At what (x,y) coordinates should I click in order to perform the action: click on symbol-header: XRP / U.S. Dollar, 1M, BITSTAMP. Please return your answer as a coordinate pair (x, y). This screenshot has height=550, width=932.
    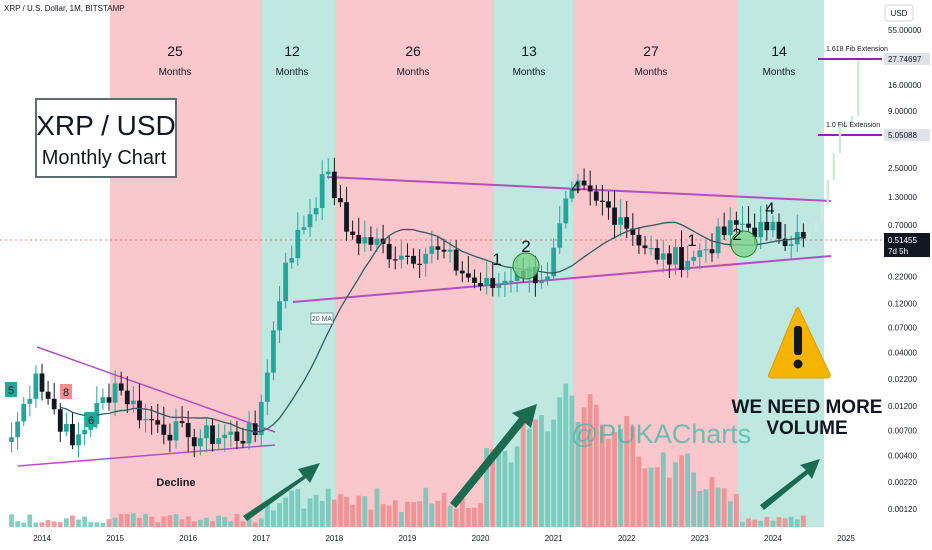
    Looking at the image, I should click on (64, 8).